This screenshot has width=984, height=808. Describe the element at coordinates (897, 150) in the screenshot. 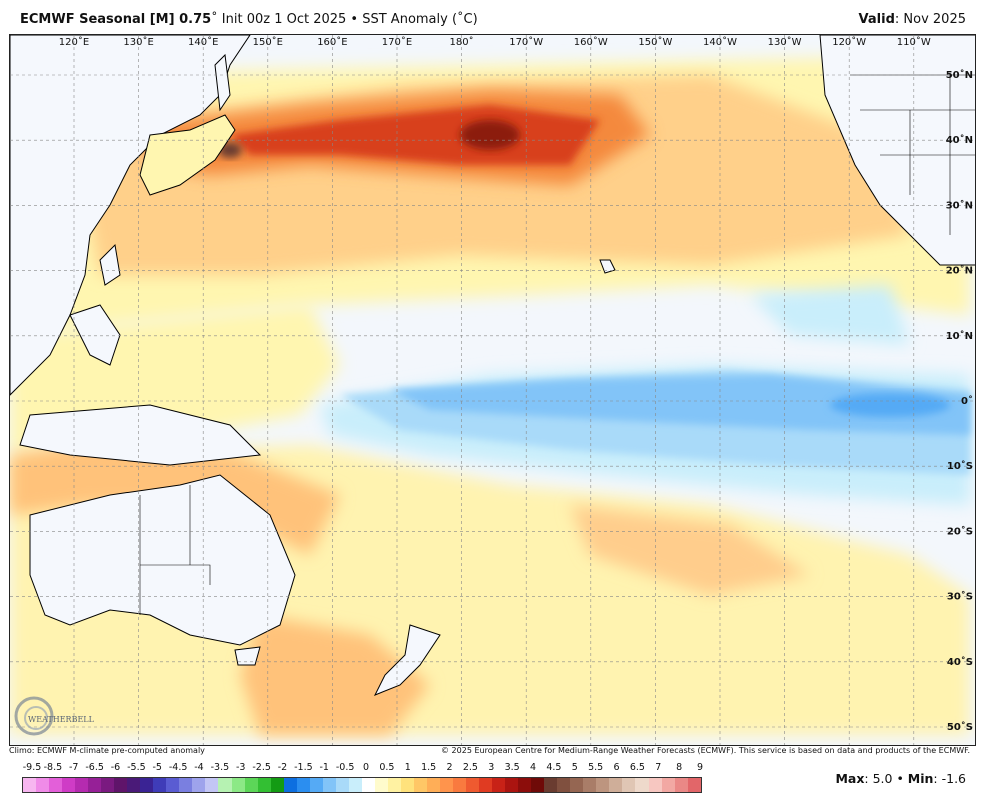

I see `north-america` at that location.